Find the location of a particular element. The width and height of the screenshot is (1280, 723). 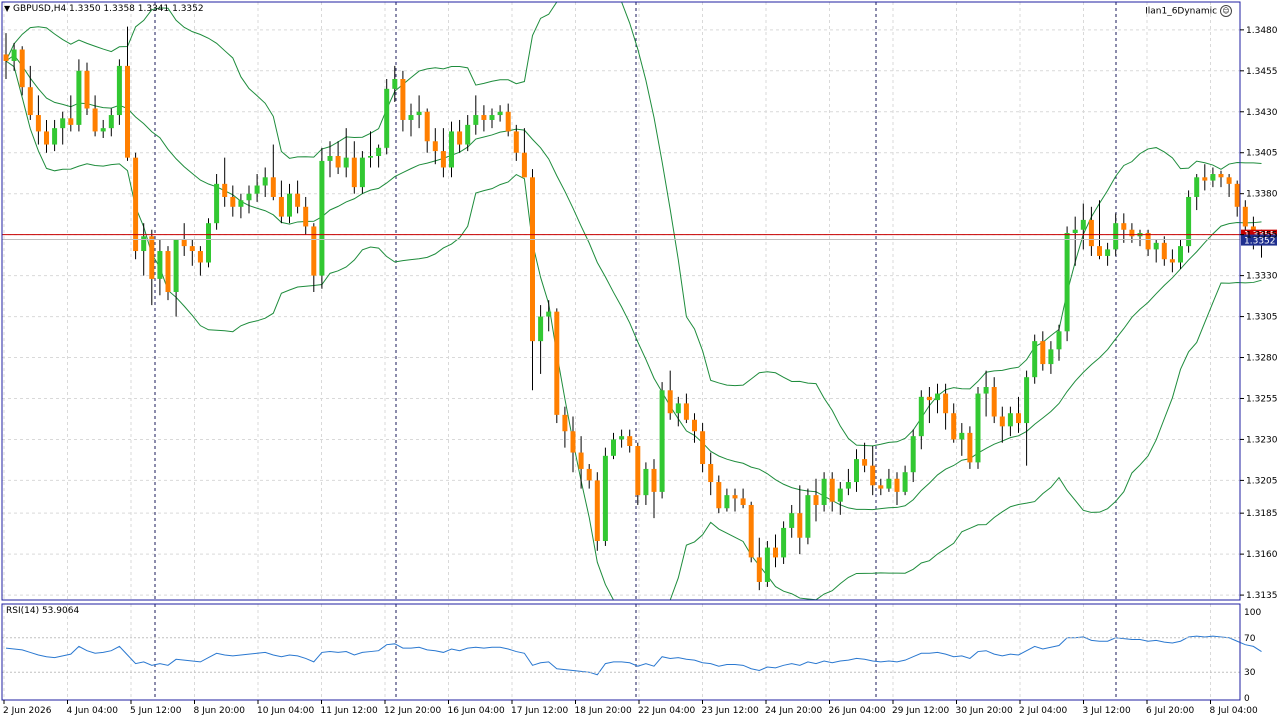

current-price-label: 1.3352 is located at coordinates (1260, 242).